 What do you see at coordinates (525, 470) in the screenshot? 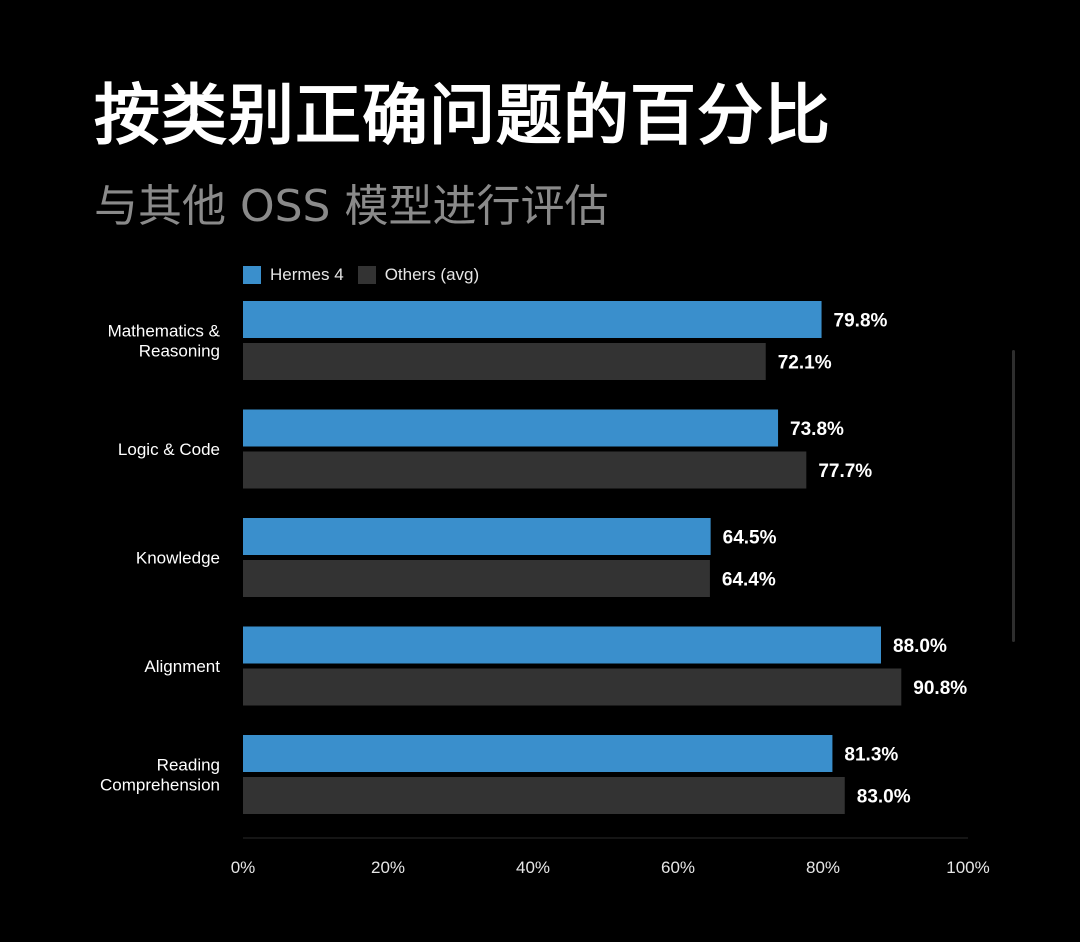
I see `bar-others-avg-logic-code` at bounding box center [525, 470].